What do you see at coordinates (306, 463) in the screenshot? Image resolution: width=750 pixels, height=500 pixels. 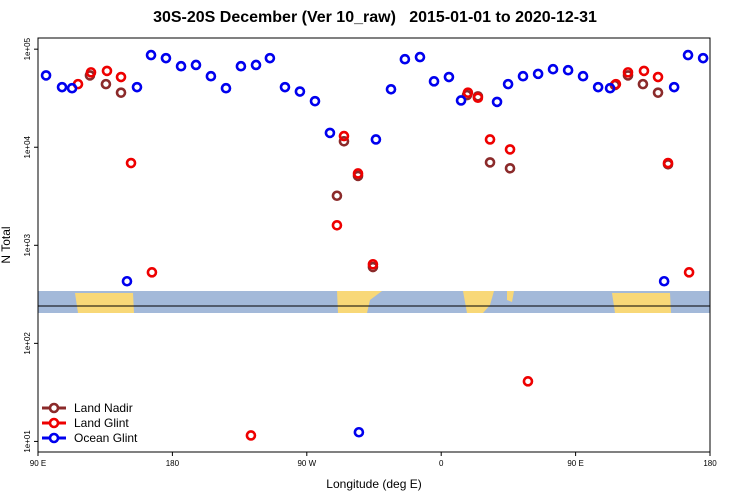 I see `x-tick-label: 90 W` at bounding box center [306, 463].